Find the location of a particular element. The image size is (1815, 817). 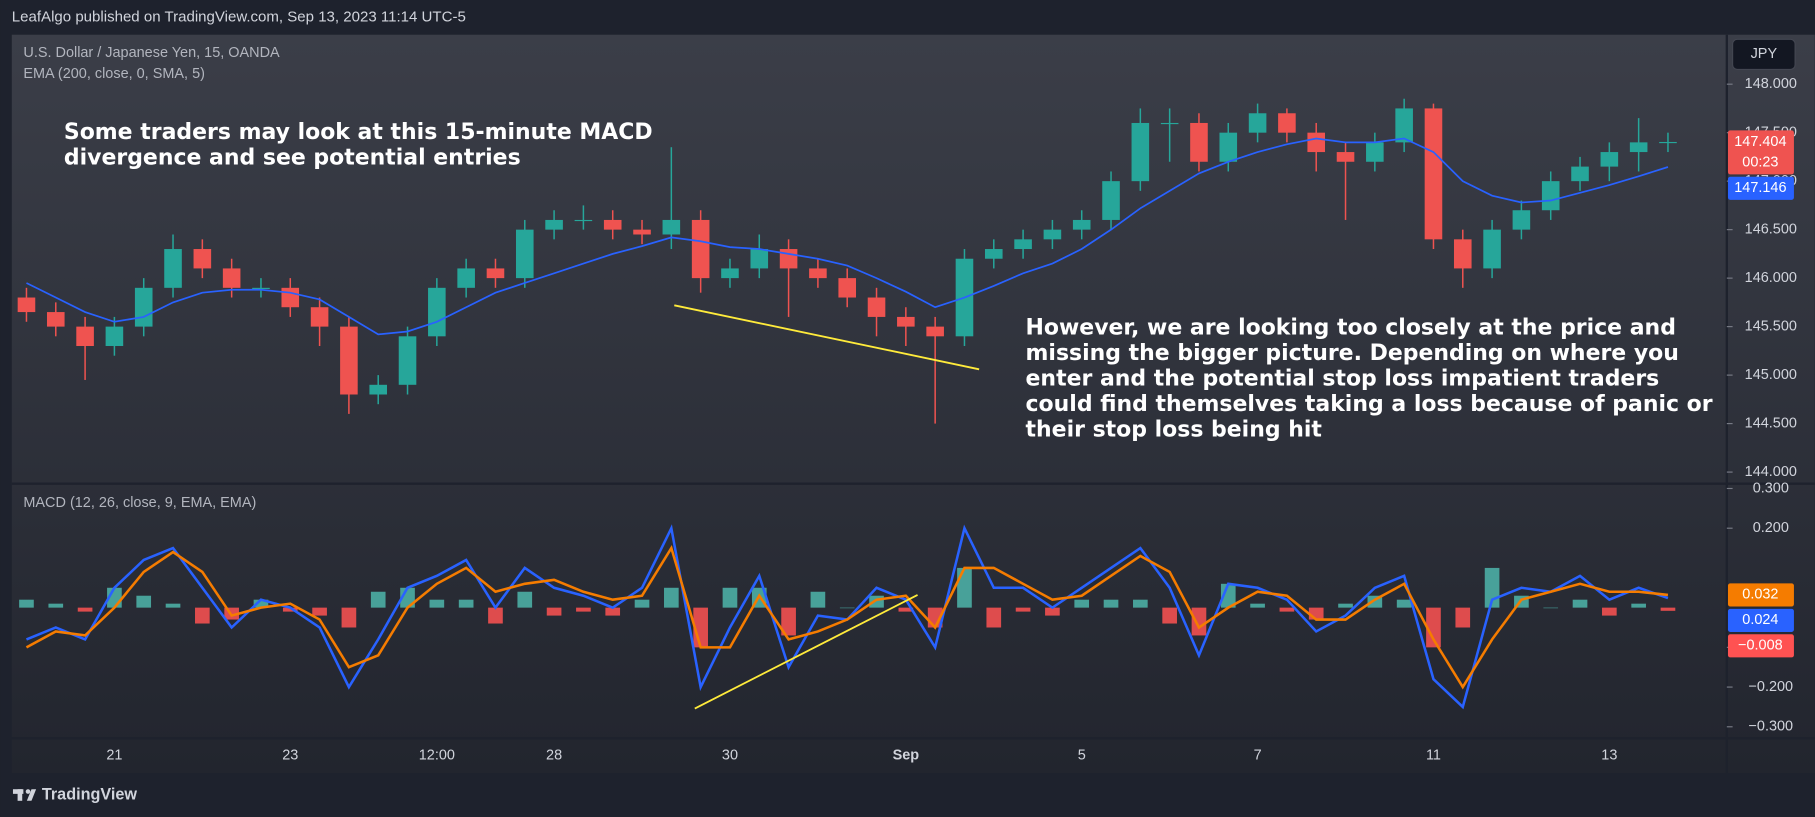

x-tick-label: 13 is located at coordinates (1609, 755).